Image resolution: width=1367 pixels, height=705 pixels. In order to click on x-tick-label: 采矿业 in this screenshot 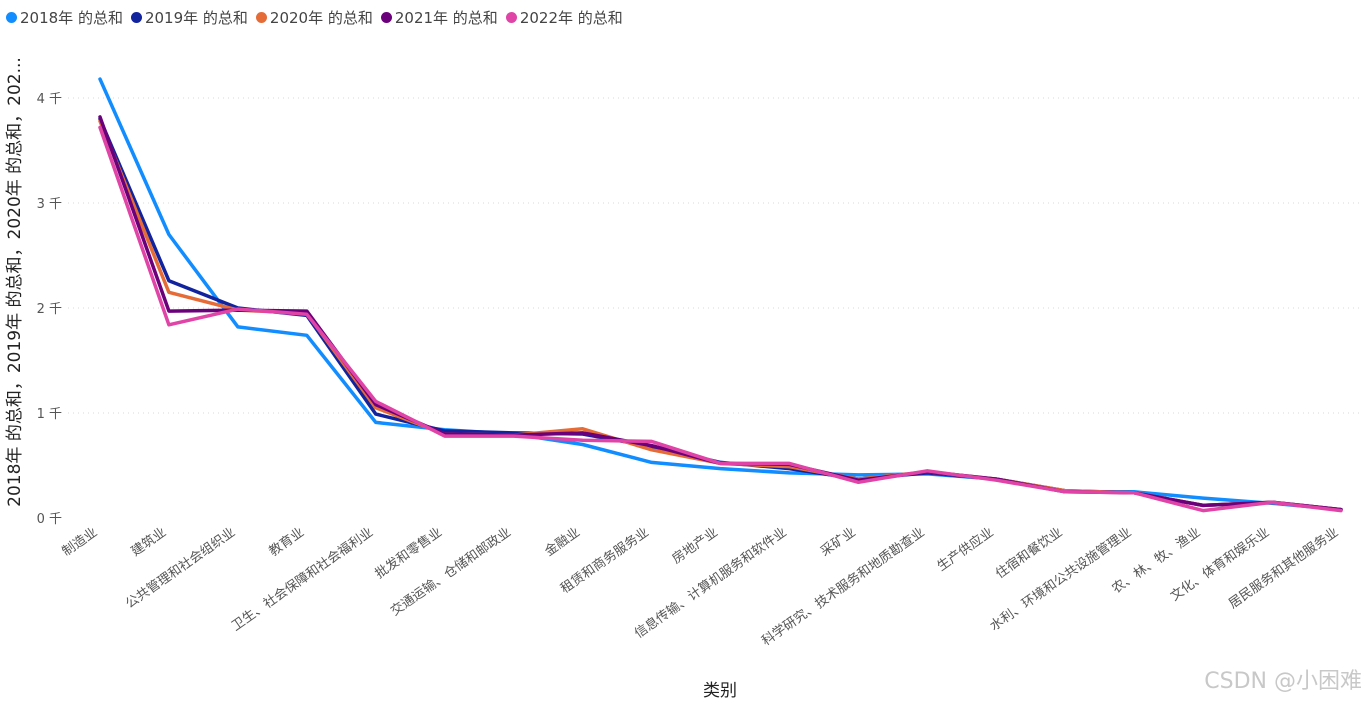, I will do `click(838, 542)`.